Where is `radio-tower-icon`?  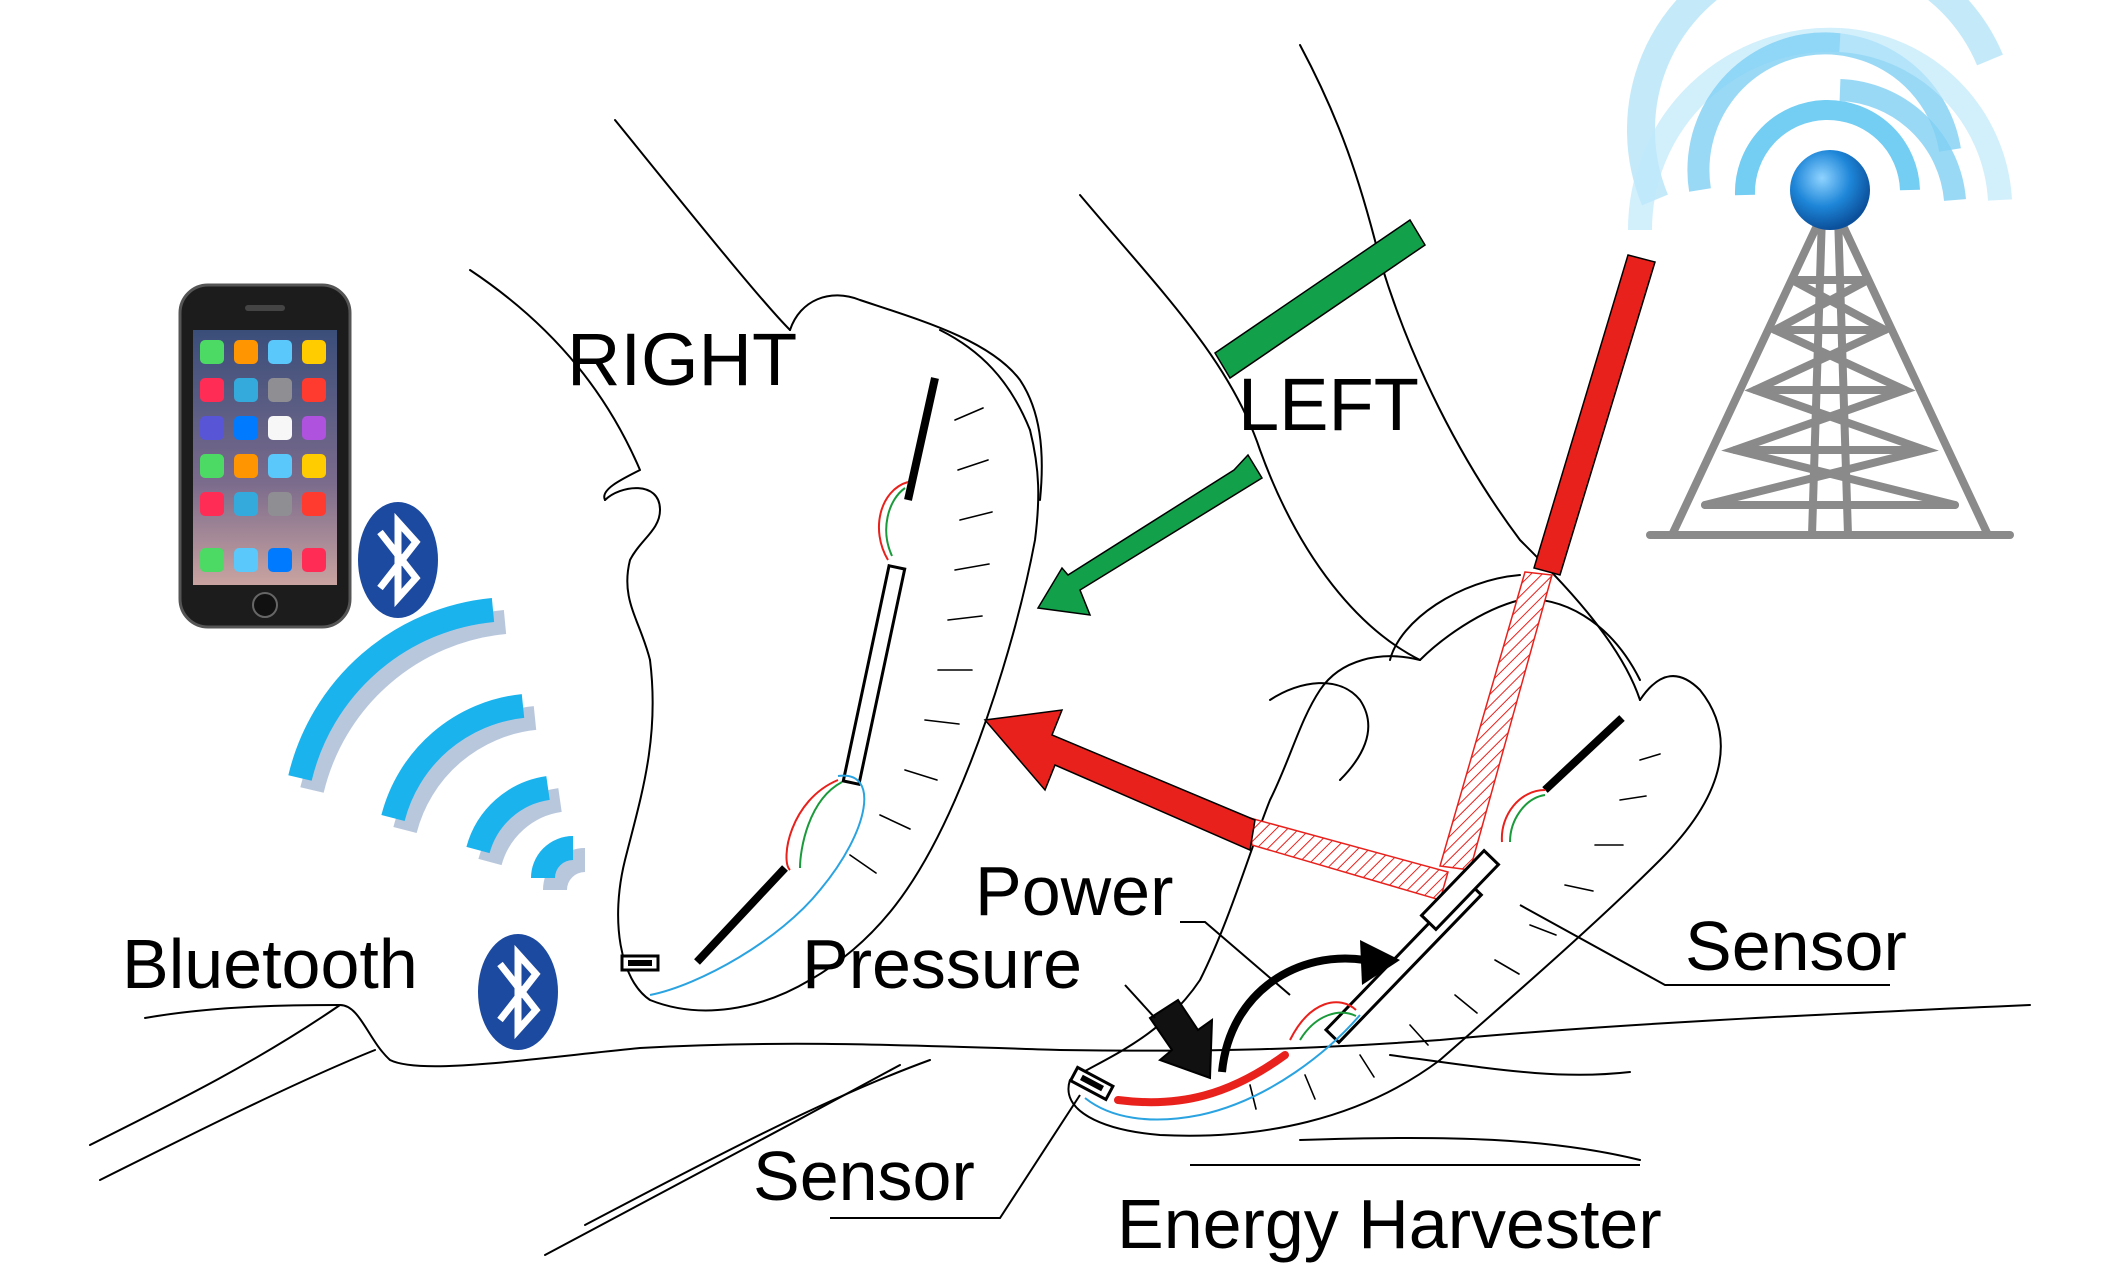
radio-tower-icon is located at coordinates (1820, 269).